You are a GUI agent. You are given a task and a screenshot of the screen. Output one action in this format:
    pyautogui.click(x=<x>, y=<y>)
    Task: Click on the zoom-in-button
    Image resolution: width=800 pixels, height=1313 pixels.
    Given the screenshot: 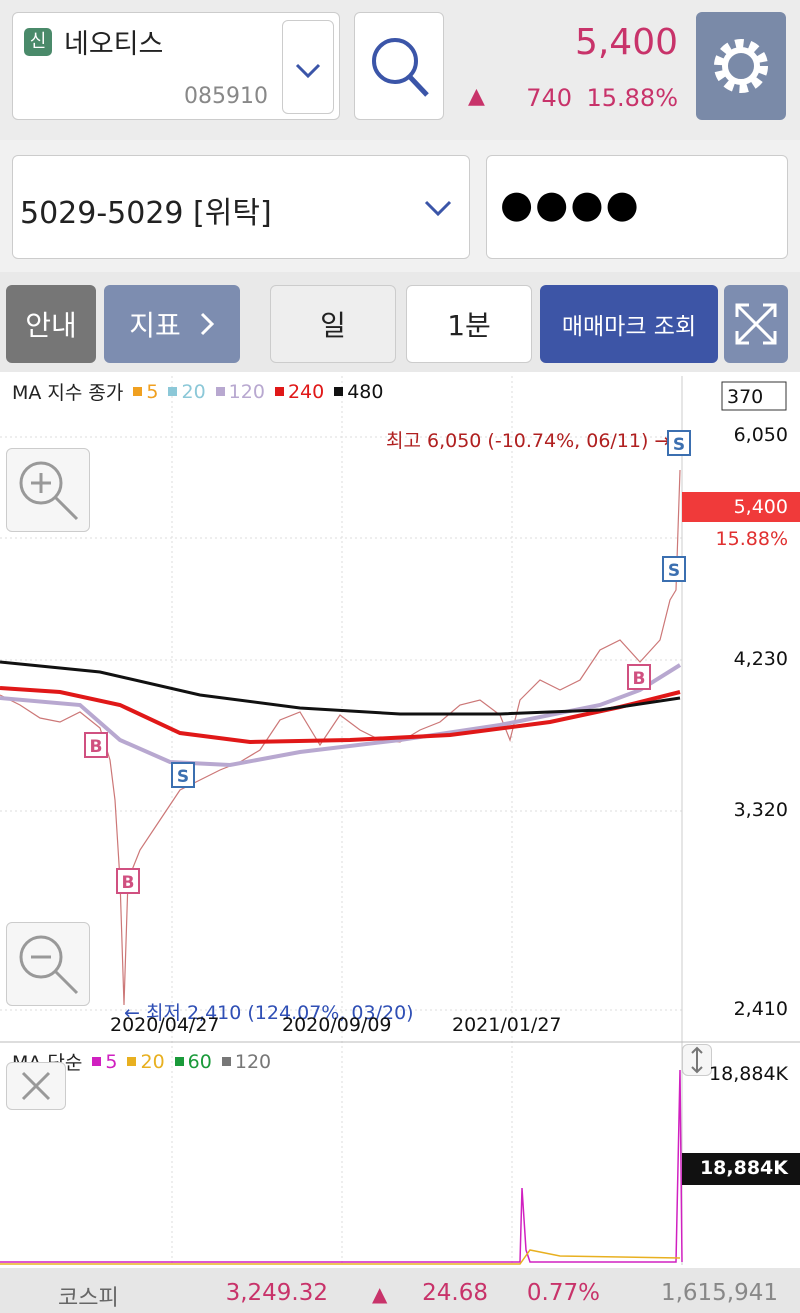 What is the action you would take?
    pyautogui.click(x=48, y=490)
    